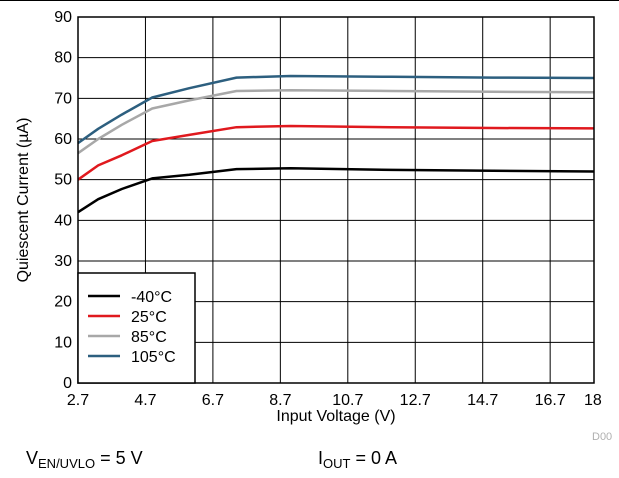  What do you see at coordinates (213, 400) in the screenshot?
I see `x-tick-label: 6.7` at bounding box center [213, 400].